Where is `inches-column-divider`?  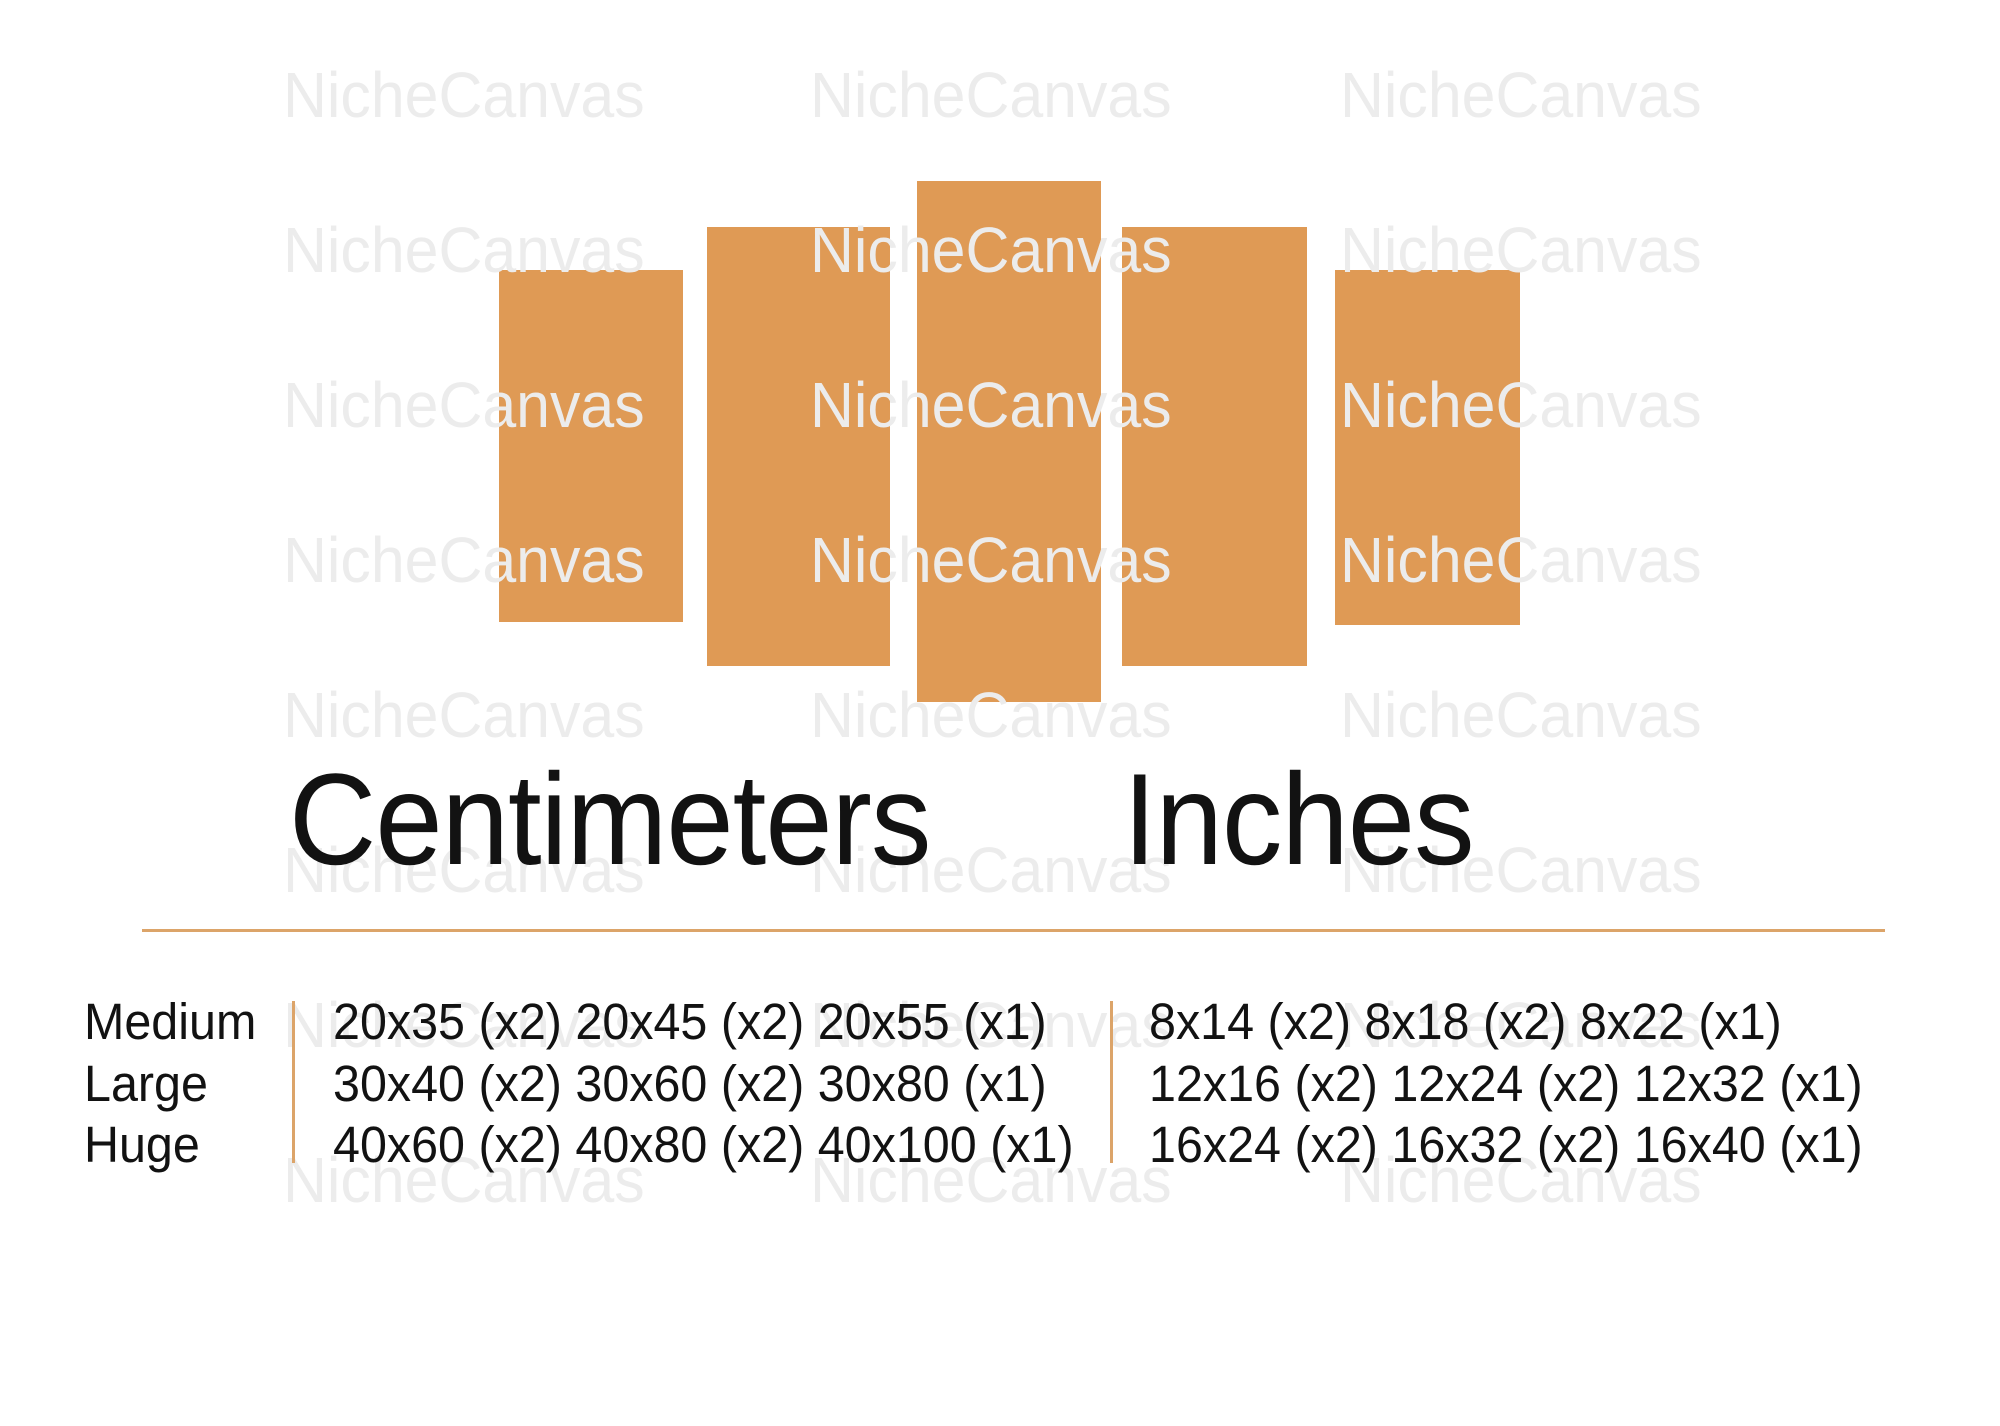
inches-column-divider is located at coordinates (1111, 1082).